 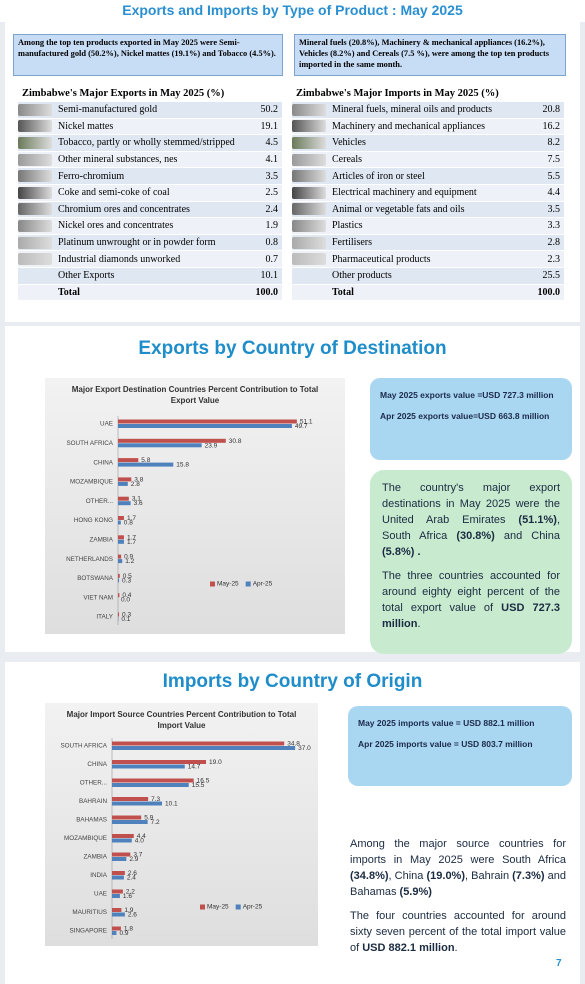 I want to click on category-label: HONG KONG, so click(x=93, y=520).